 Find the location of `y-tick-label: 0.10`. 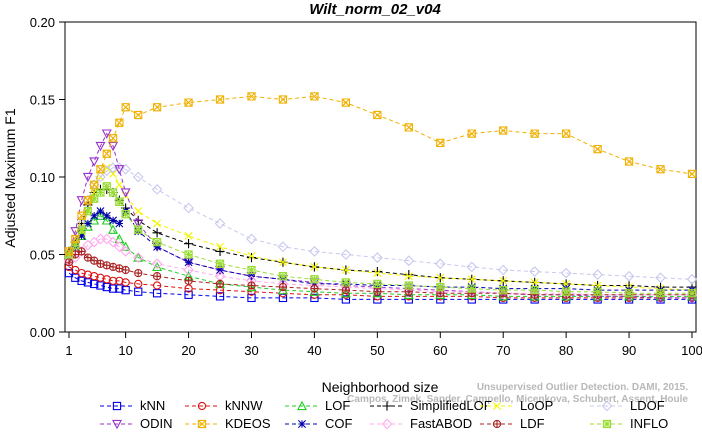

y-tick-label: 0.10 is located at coordinates (42, 177).